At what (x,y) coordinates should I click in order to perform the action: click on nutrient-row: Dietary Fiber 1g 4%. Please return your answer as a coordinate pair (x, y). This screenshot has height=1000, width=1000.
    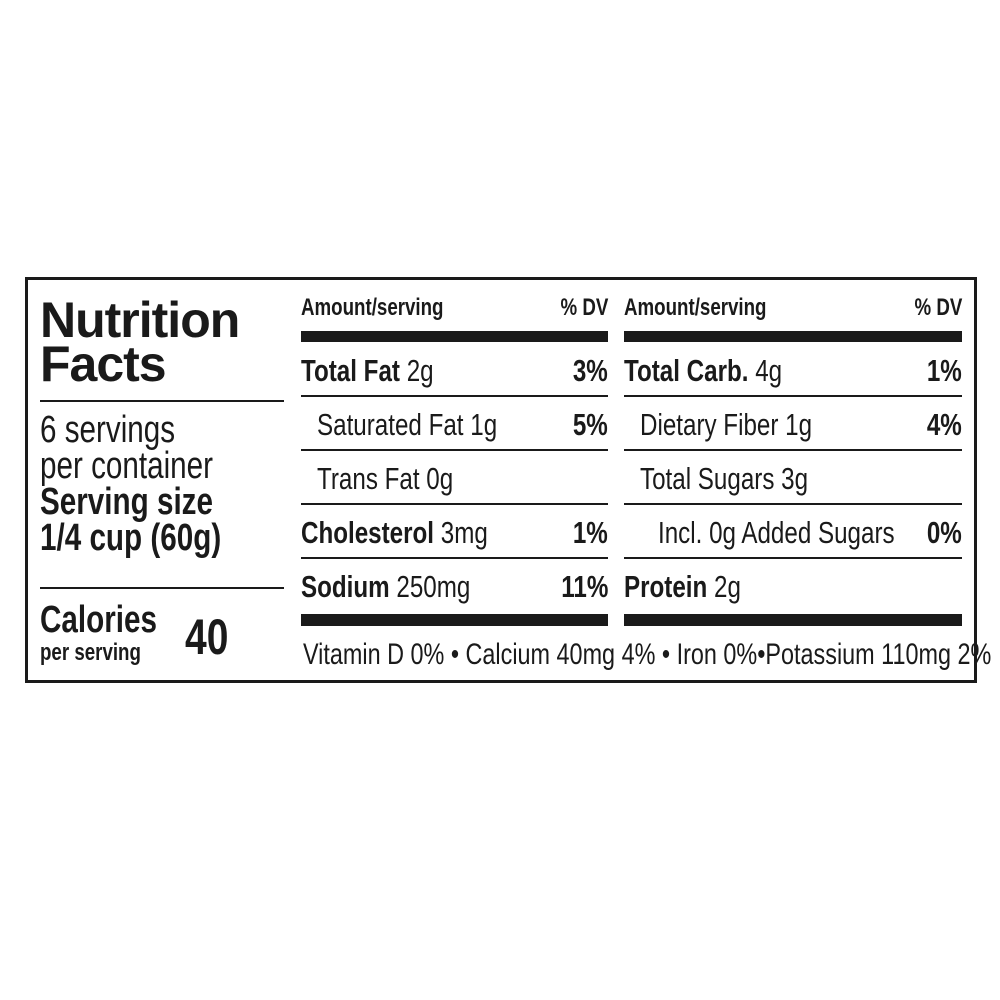
    Looking at the image, I should click on (793, 425).